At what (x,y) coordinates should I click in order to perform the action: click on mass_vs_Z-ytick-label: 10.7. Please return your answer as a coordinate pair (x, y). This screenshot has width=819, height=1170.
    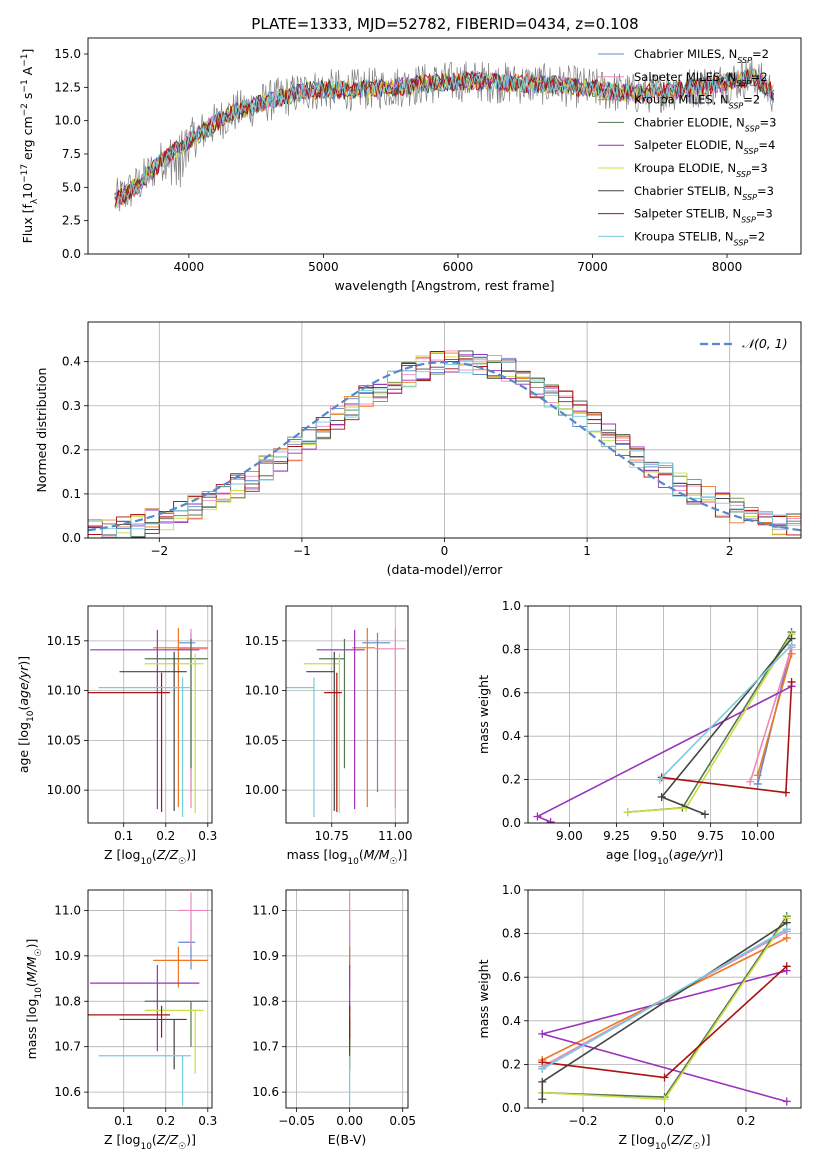
    Looking at the image, I should click on (67, 1047).